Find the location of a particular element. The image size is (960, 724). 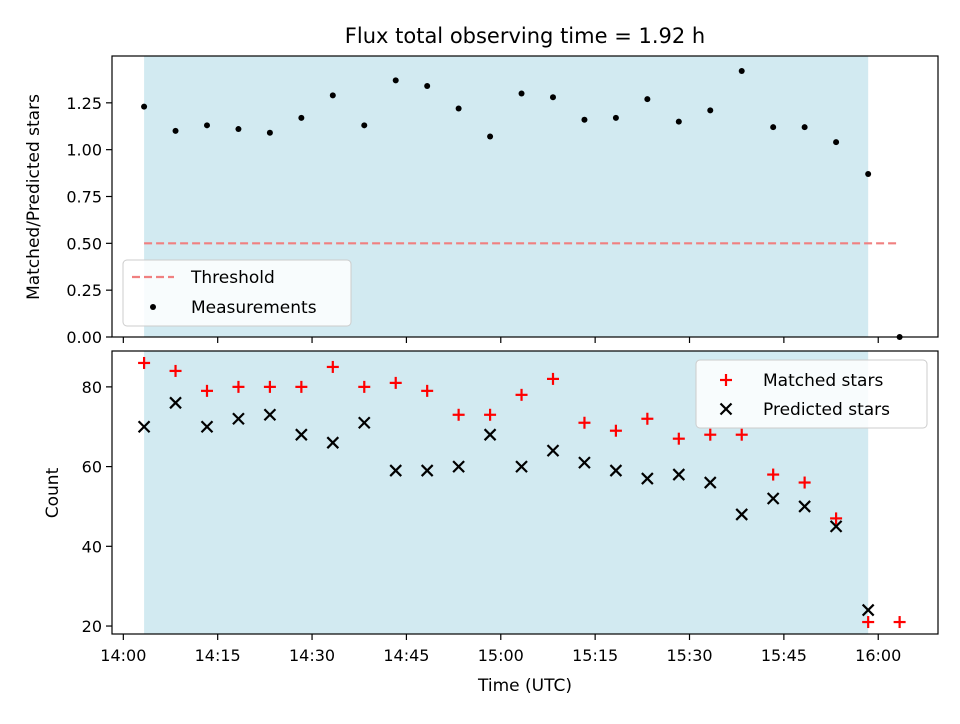

bottom-y-tick-label: 20 is located at coordinates (92, 626).